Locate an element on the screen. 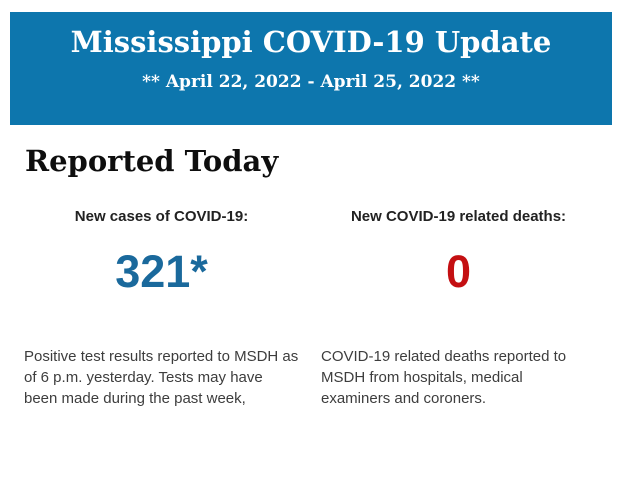  new-deaths-value: 0 is located at coordinates (458, 271).